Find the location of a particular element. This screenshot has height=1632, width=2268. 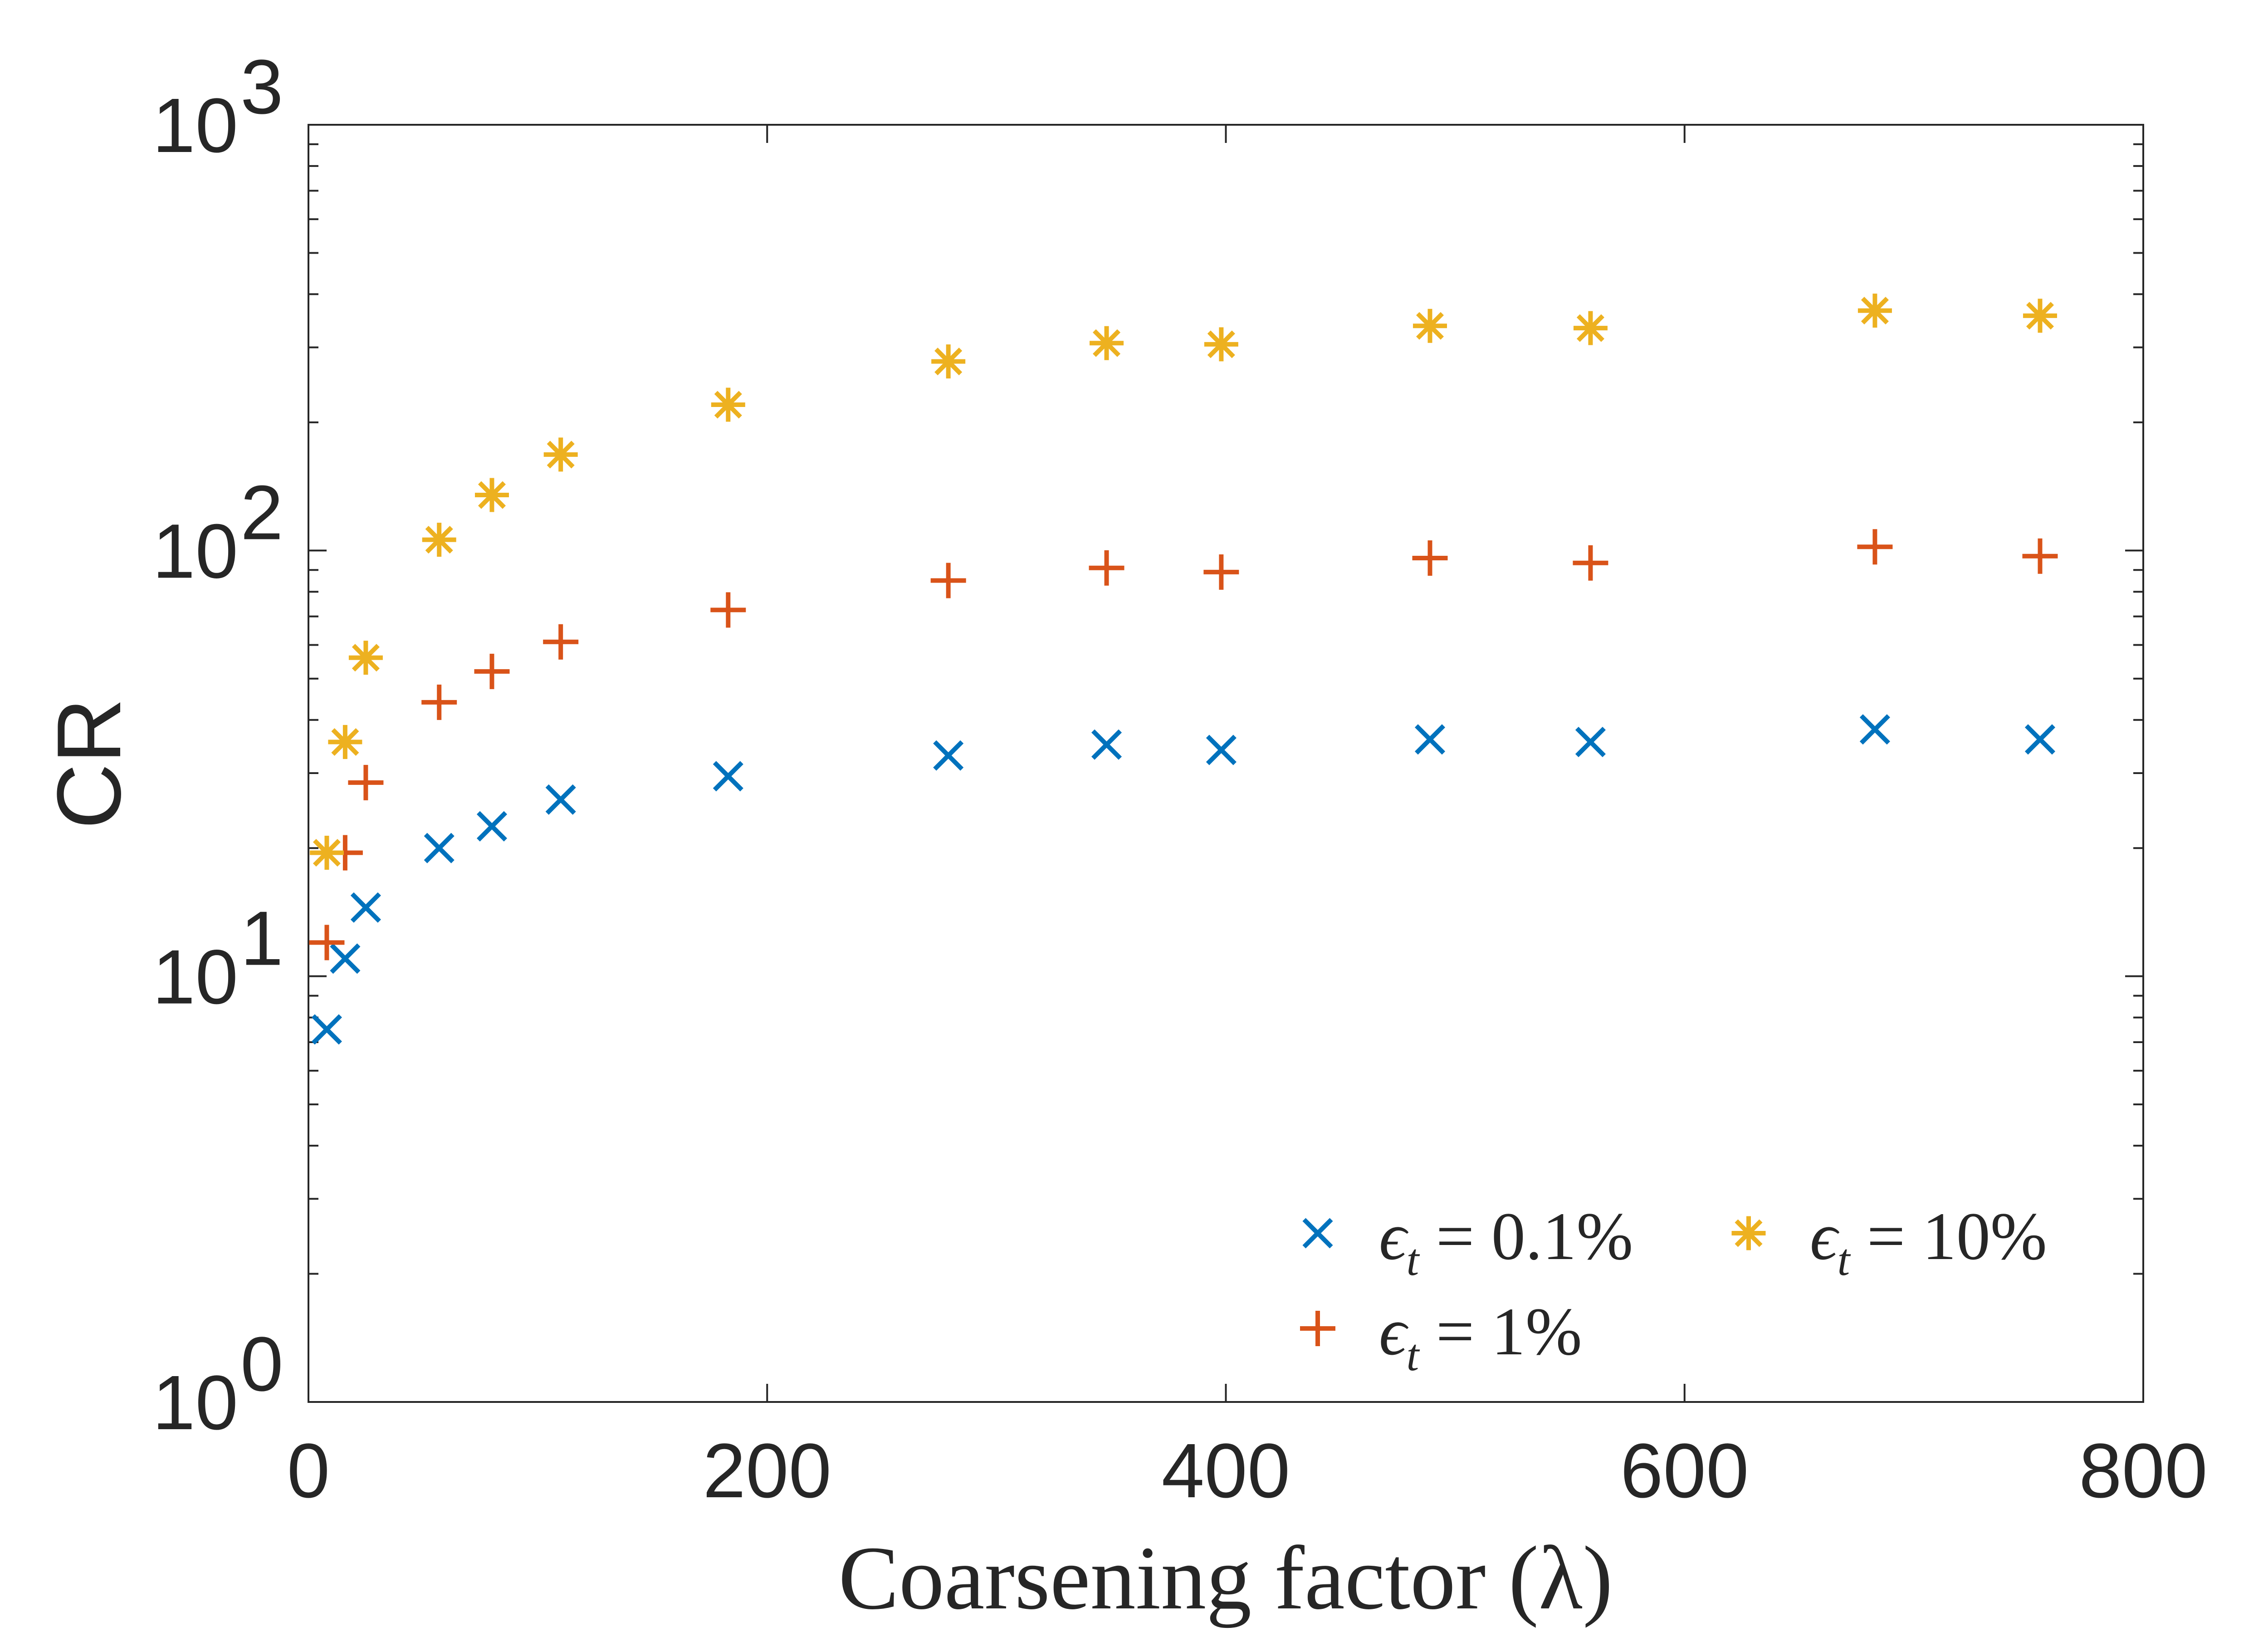

x-axis-label: Coarsening factor (λ) is located at coordinates (1226, 1578).